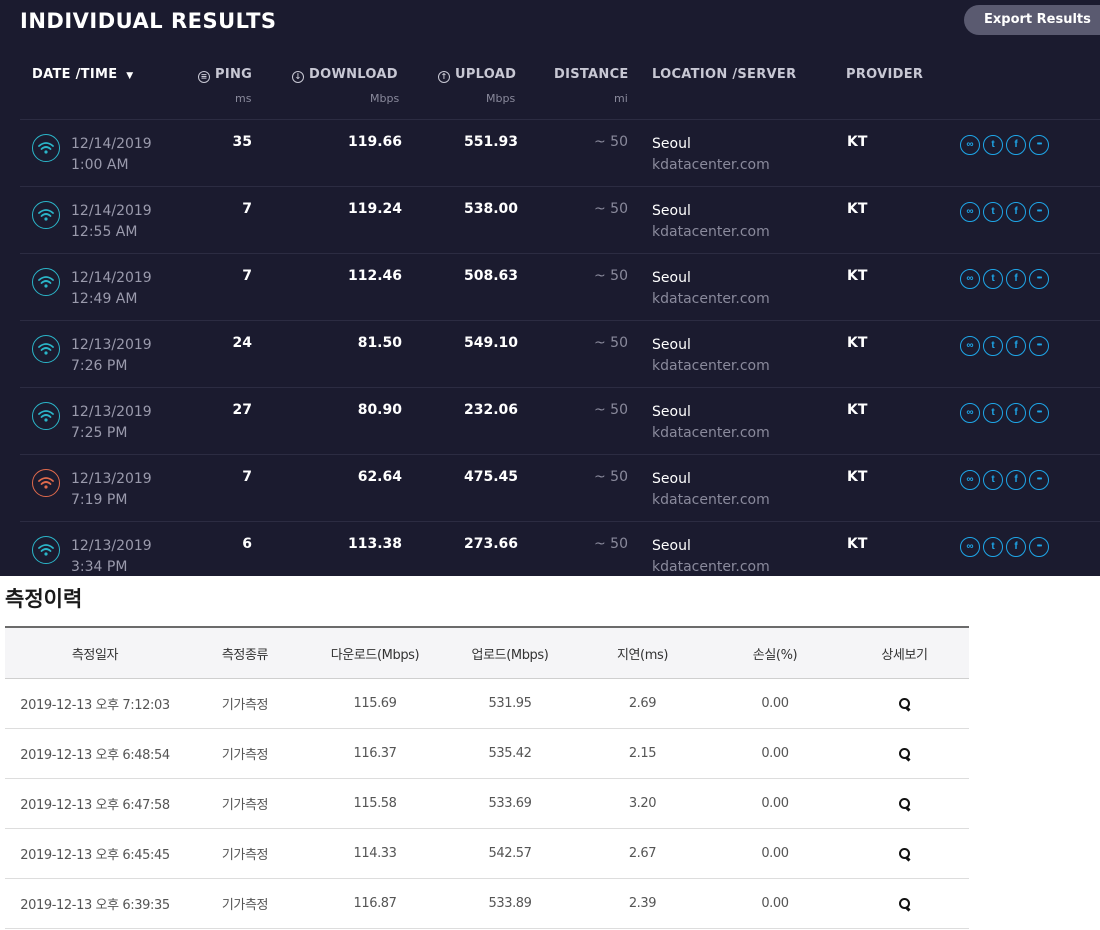 The height and width of the screenshot is (930, 1100). I want to click on history-cell-date: 2019-12-13 오후 6:39:35, so click(95, 905).